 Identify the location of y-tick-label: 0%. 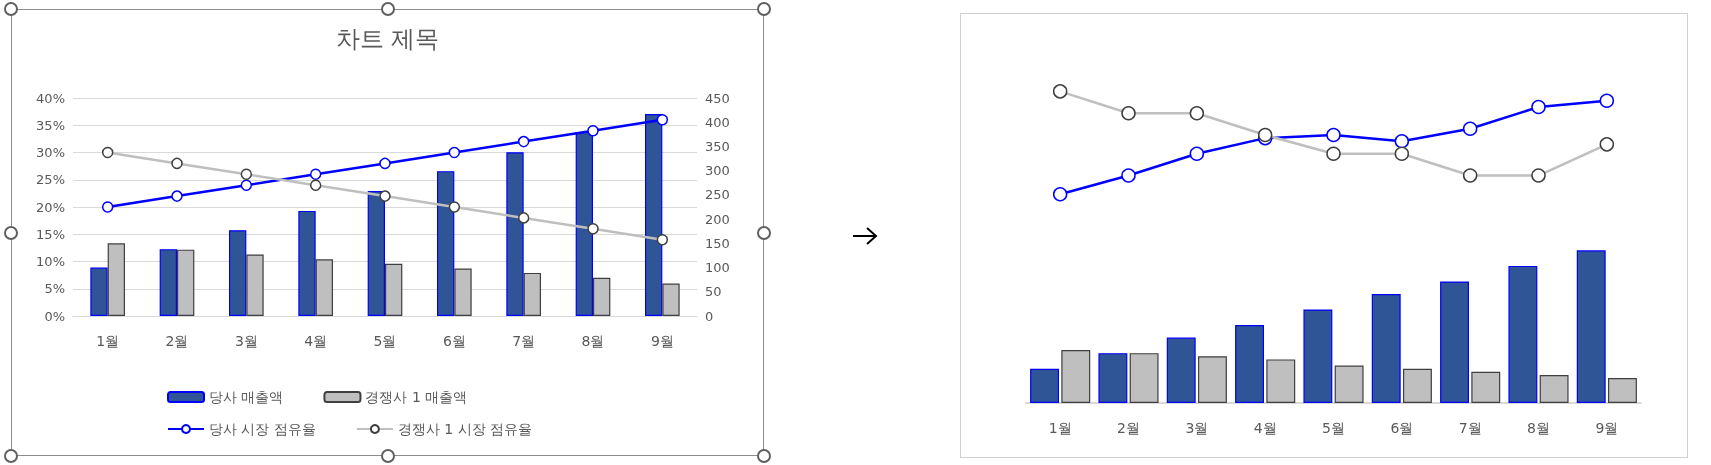
(54, 316).